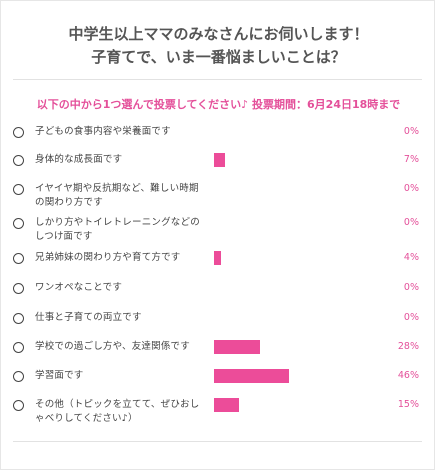 The height and width of the screenshot is (470, 435). What do you see at coordinates (218, 34) in the screenshot?
I see `poll-title-line-1: 中学生以上ママのみなさんにお伺いします！` at bounding box center [218, 34].